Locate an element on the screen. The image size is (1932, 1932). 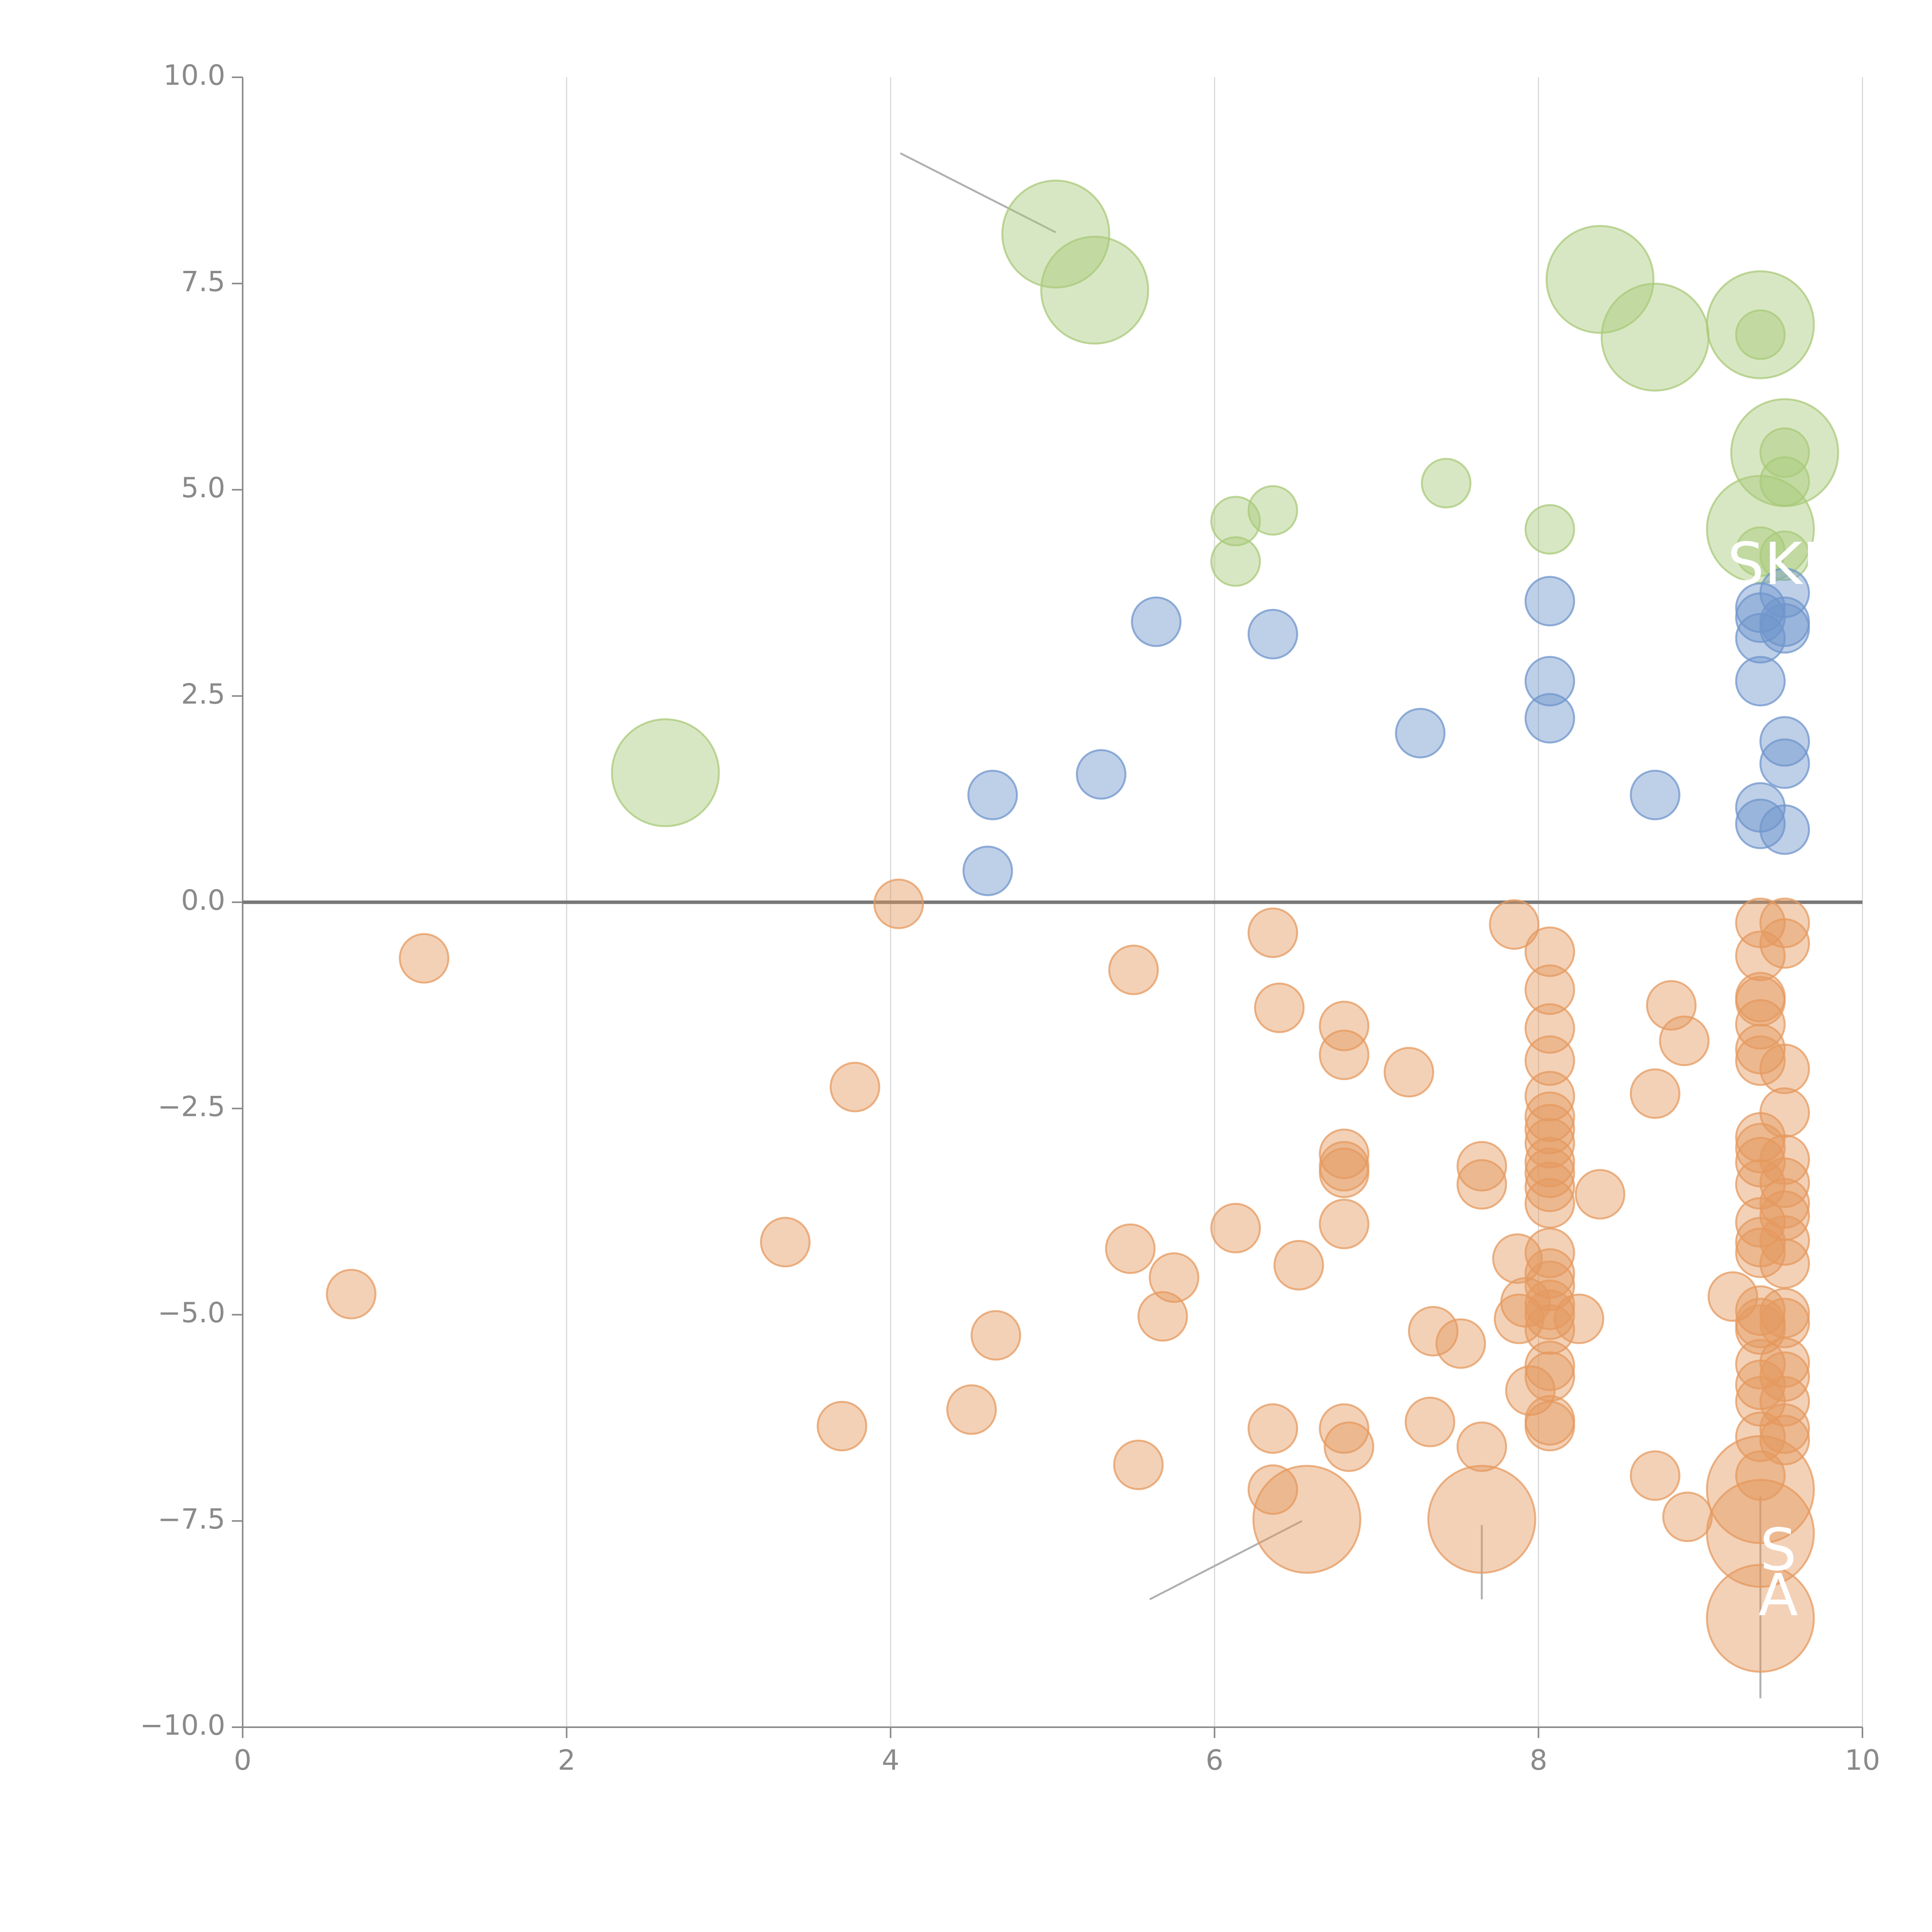
y-tick-label: 7.5 is located at coordinates (203, 282).